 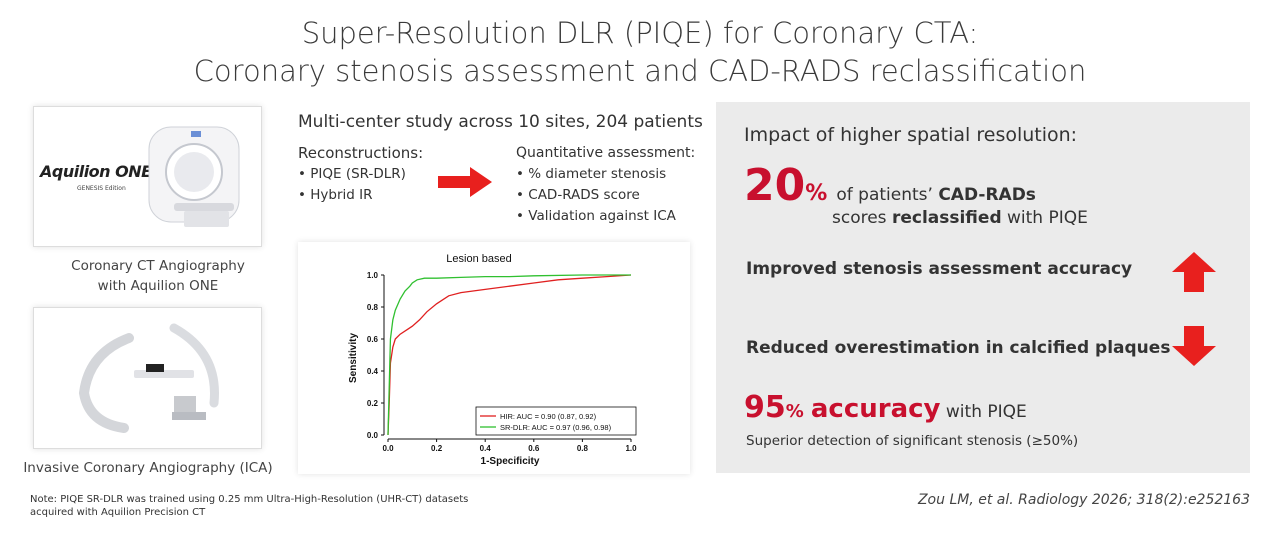 What do you see at coordinates (583, 448) in the screenshot?
I see `x-tick-label: 0.8` at bounding box center [583, 448].